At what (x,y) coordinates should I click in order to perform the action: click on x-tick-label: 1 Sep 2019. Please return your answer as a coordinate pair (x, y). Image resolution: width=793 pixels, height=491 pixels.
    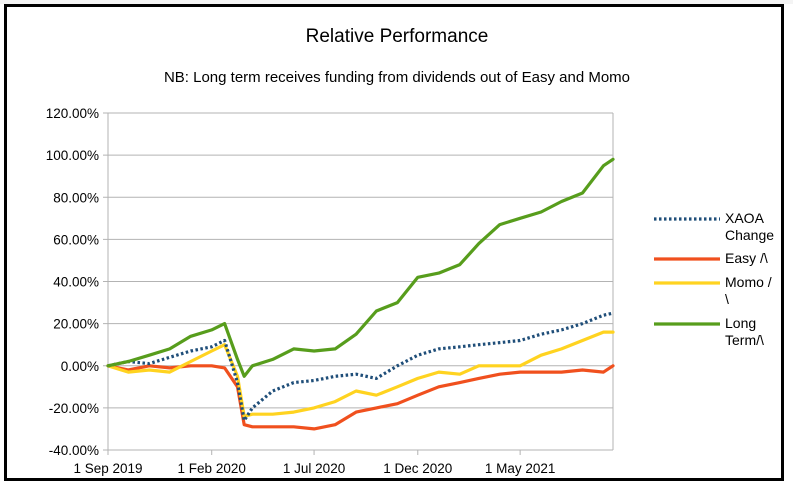
    Looking at the image, I should click on (107, 468).